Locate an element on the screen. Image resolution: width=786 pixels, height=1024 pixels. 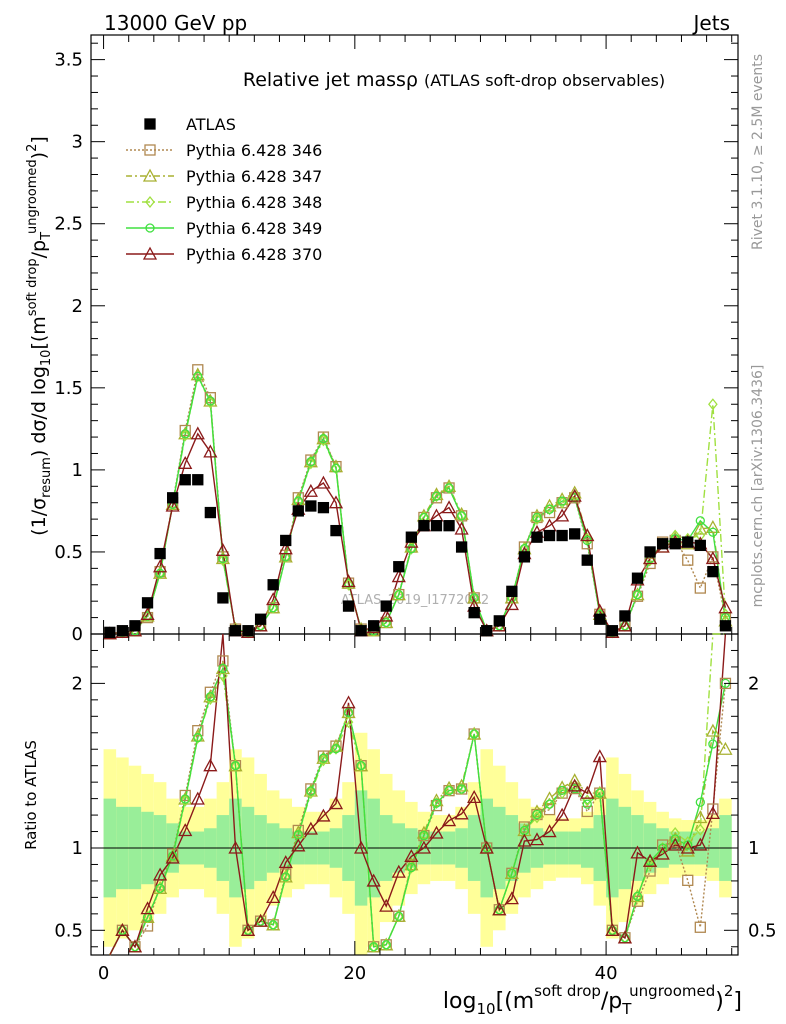
legend-marker-s346 is located at coordinates (150, 150).